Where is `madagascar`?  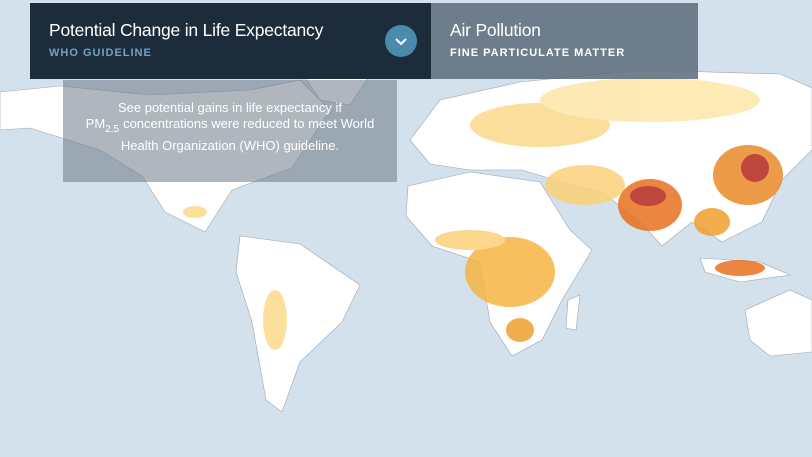 madagascar is located at coordinates (573, 312).